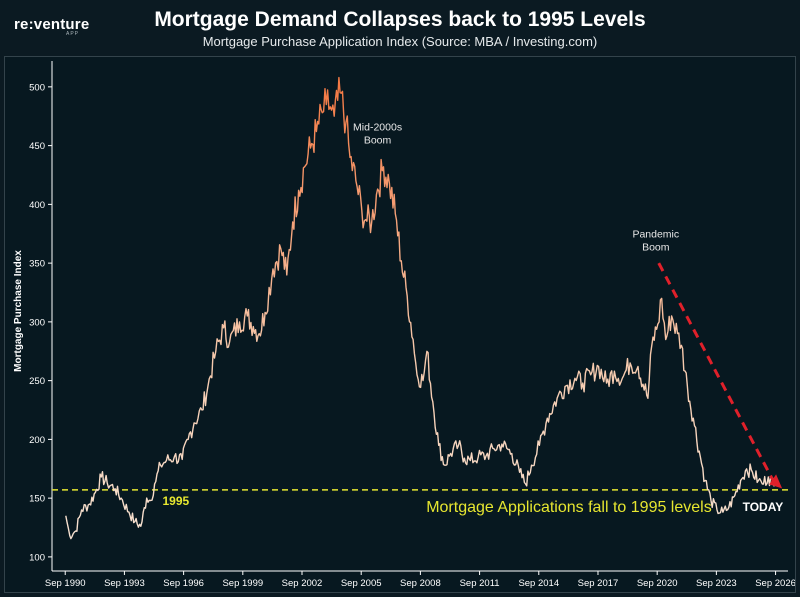 The height and width of the screenshot is (597, 800). Describe the element at coordinates (37, 264) in the screenshot. I see `y-tick-label: 350` at that location.